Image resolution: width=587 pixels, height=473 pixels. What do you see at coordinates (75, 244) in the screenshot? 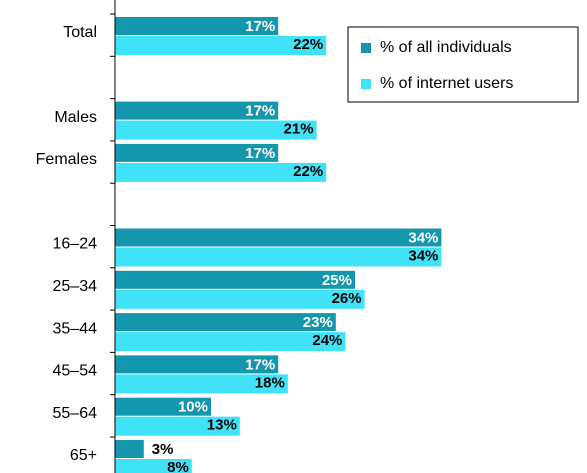
I see `y-tick-label: 16–24` at bounding box center [75, 244].